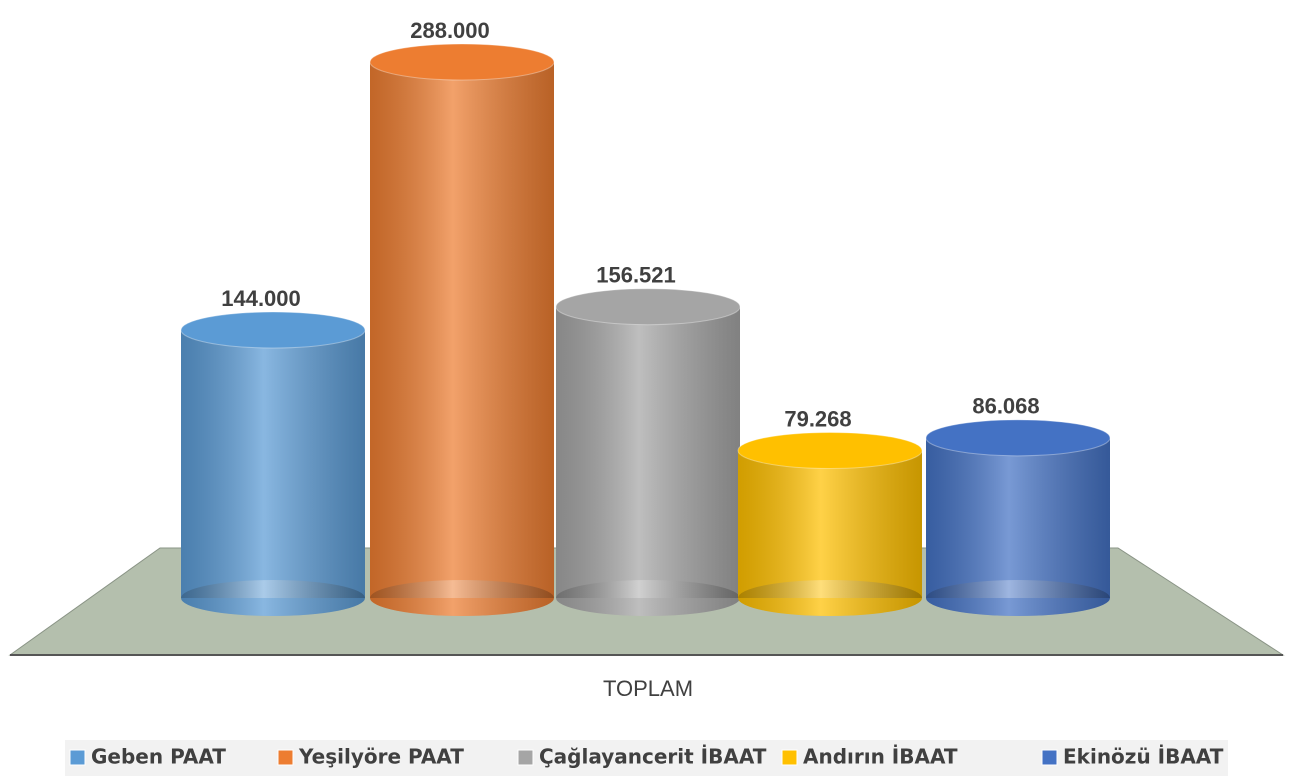  What do you see at coordinates (636, 275) in the screenshot?
I see `value-label: 156.521` at bounding box center [636, 275].